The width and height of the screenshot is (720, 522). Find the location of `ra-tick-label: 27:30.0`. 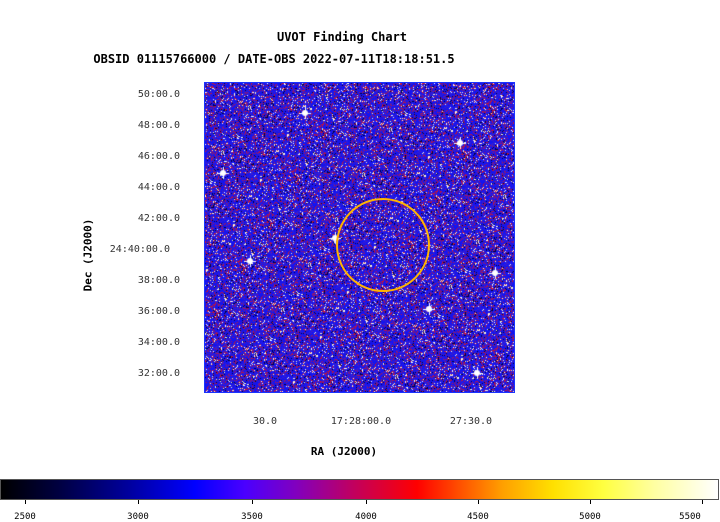

ra-tick-label: 27:30.0 is located at coordinates (471, 421).